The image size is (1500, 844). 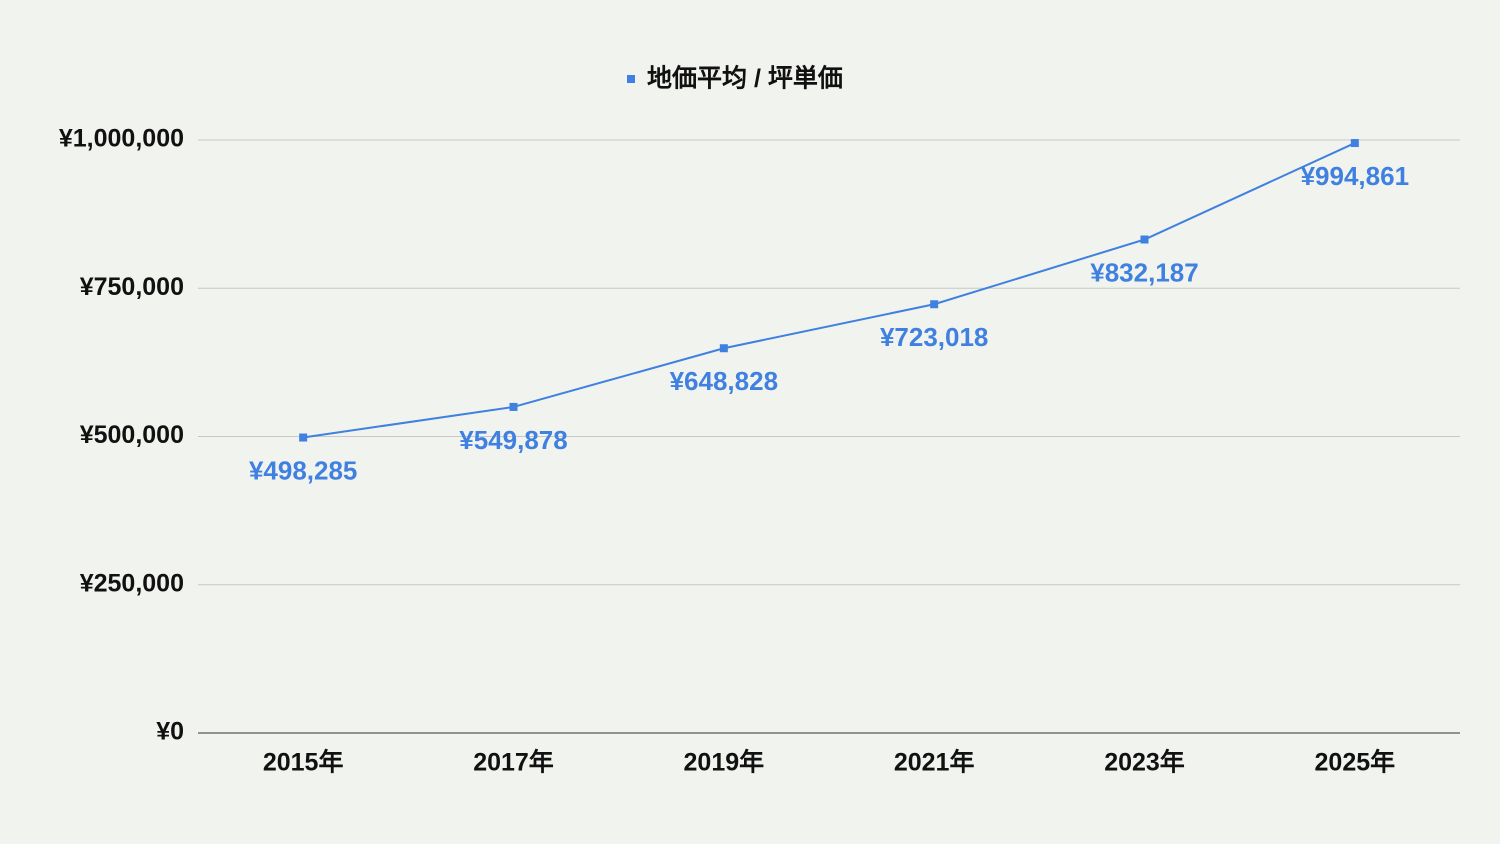 What do you see at coordinates (1355, 176) in the screenshot?
I see `data-label: ¥994,861` at bounding box center [1355, 176].